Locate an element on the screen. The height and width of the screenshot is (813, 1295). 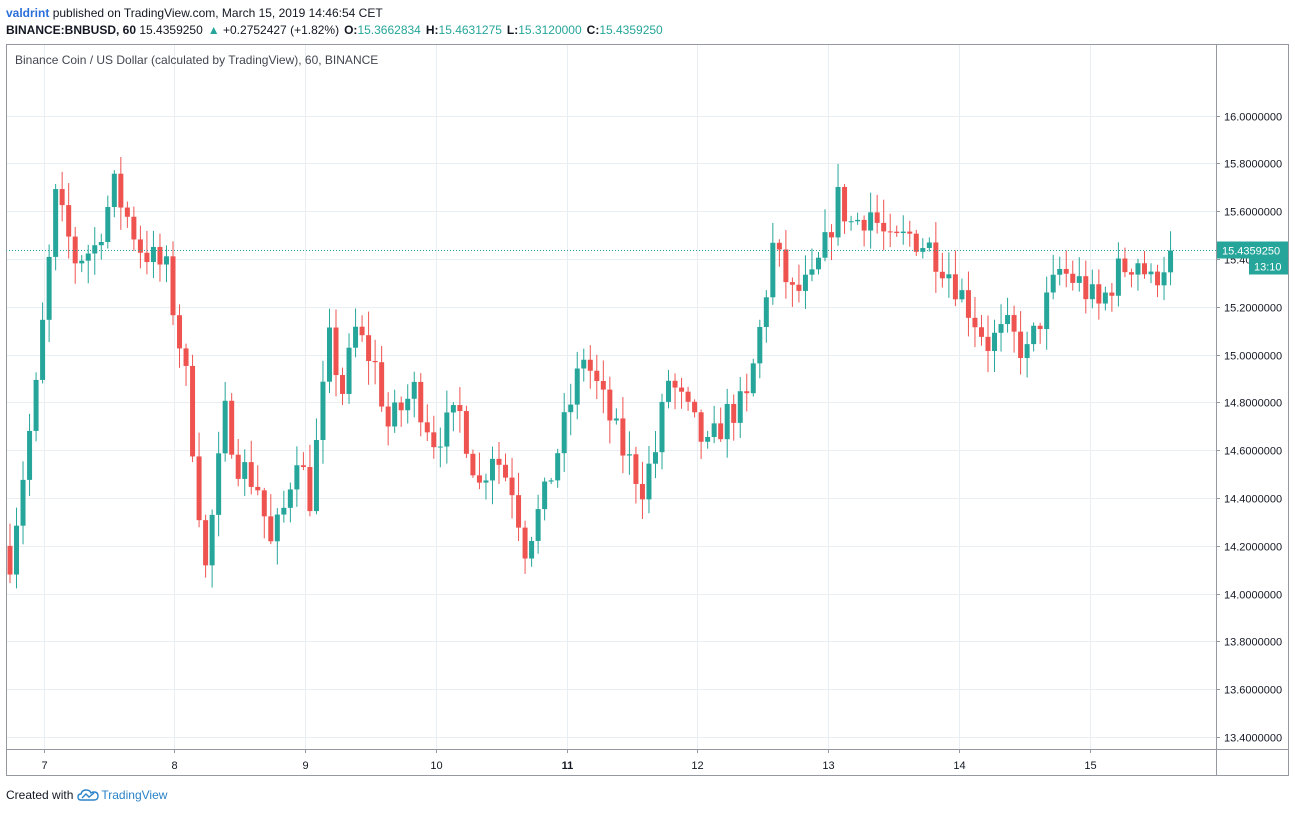
price-tick-label: 13.8000000 is located at coordinates (1253, 643).